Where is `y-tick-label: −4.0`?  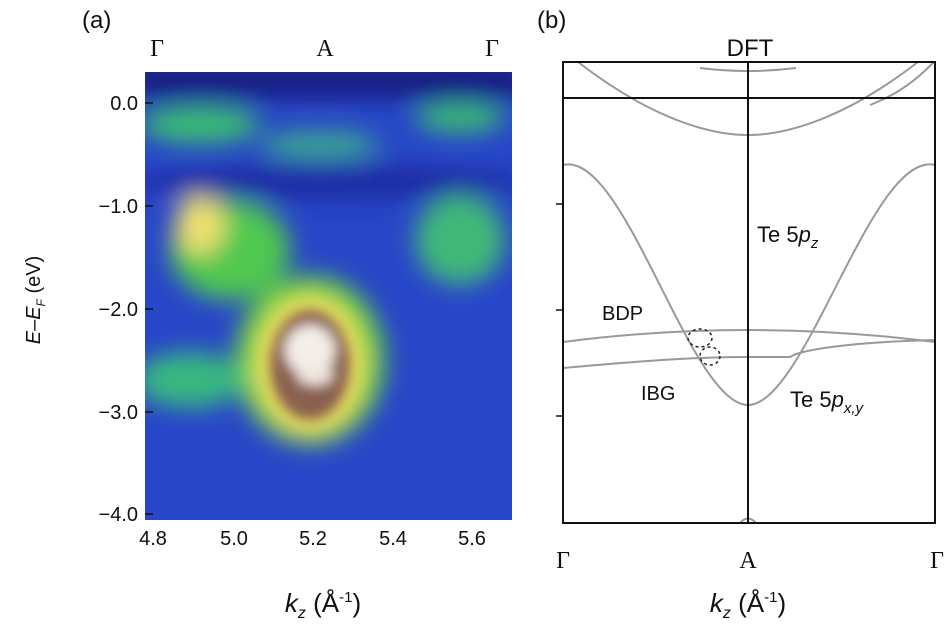 y-tick-label: −4.0 is located at coordinates (118, 515).